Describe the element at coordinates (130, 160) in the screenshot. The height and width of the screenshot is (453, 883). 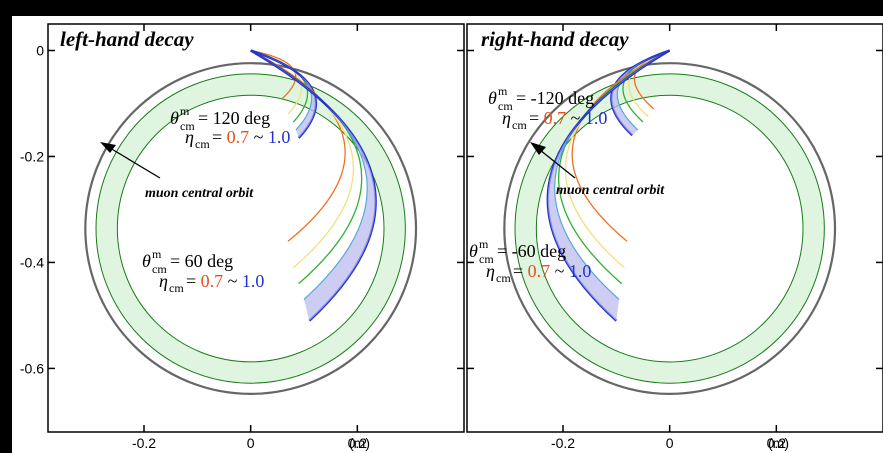
I see `orbit-arrow-left` at that location.